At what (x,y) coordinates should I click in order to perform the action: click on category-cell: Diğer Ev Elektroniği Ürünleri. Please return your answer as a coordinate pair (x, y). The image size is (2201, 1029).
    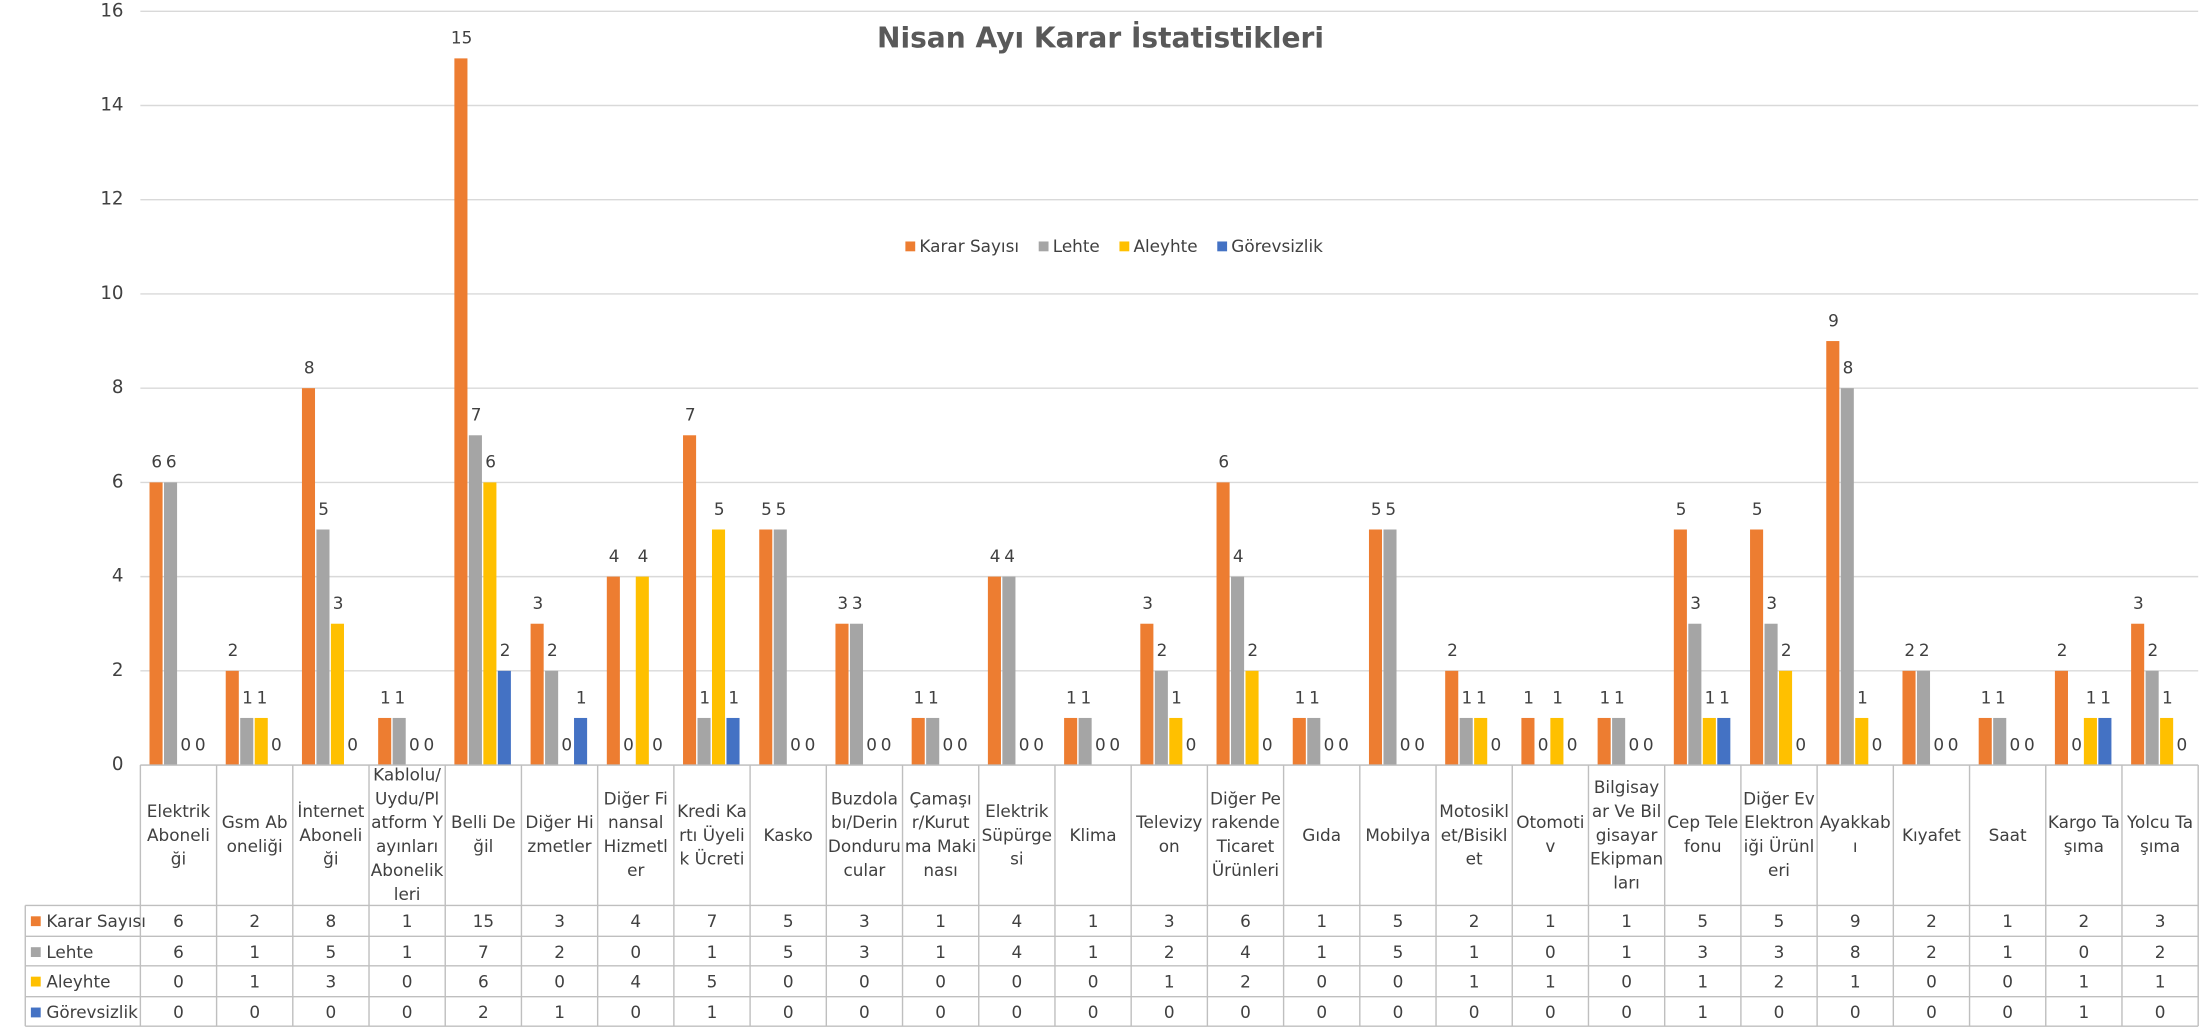
    Looking at the image, I should click on (1779, 834).